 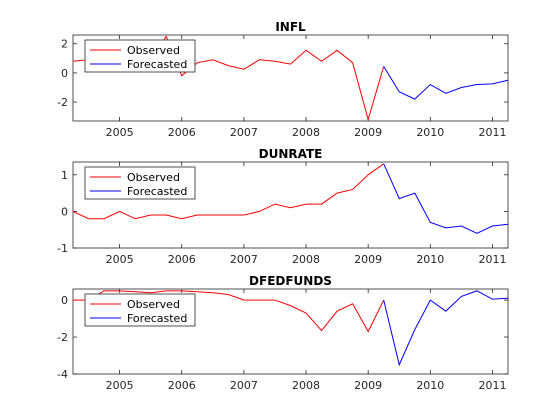 I want to click on y-tick-label: 1, so click(x=64, y=175).